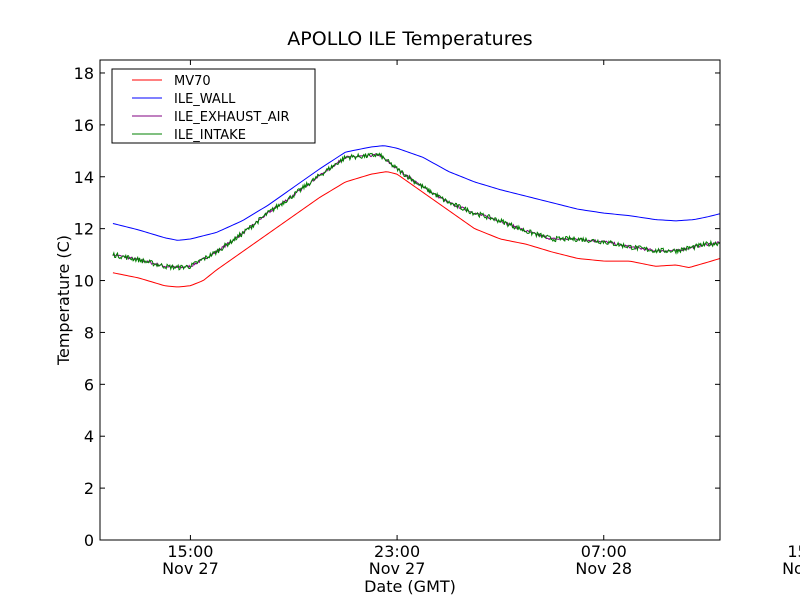 Image resolution: width=800 pixels, height=600 pixels. What do you see at coordinates (192, 81) in the screenshot?
I see `legend-label: MV70` at bounding box center [192, 81].